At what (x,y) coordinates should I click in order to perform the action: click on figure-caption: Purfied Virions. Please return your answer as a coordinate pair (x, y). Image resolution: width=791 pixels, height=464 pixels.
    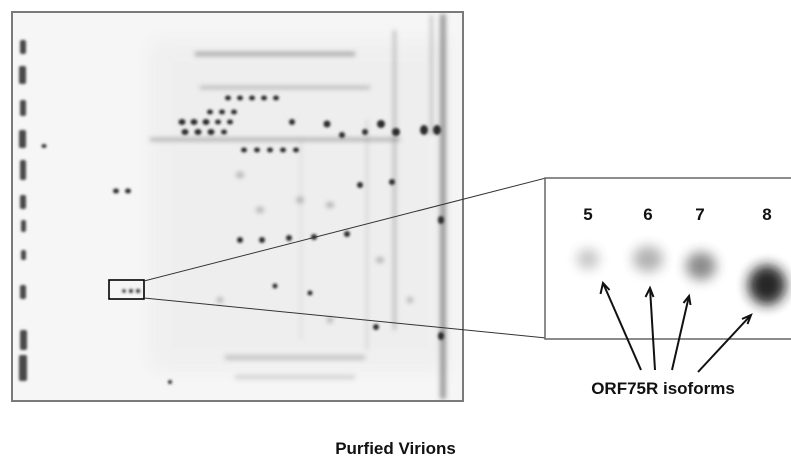
    Looking at the image, I should click on (395, 448).